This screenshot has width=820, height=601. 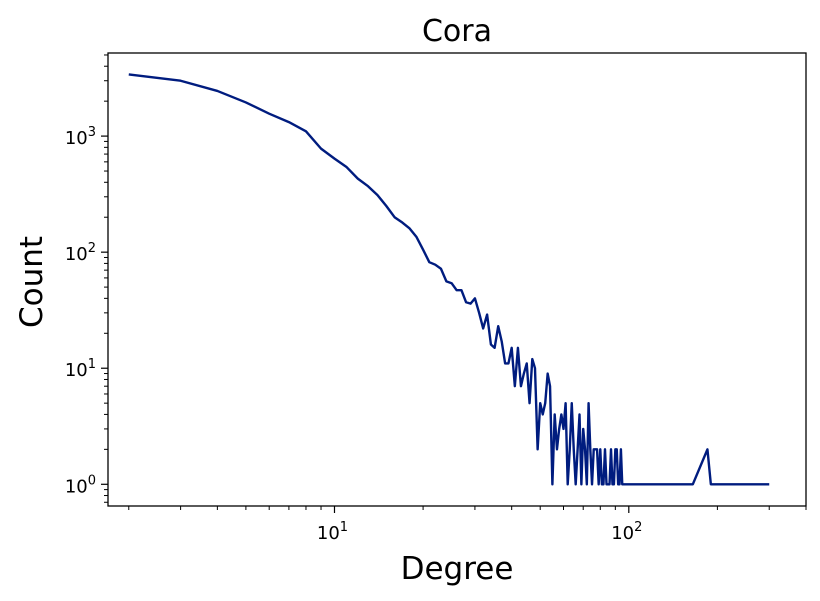 I want to click on y-tick-label: 10², so click(x=80, y=253).